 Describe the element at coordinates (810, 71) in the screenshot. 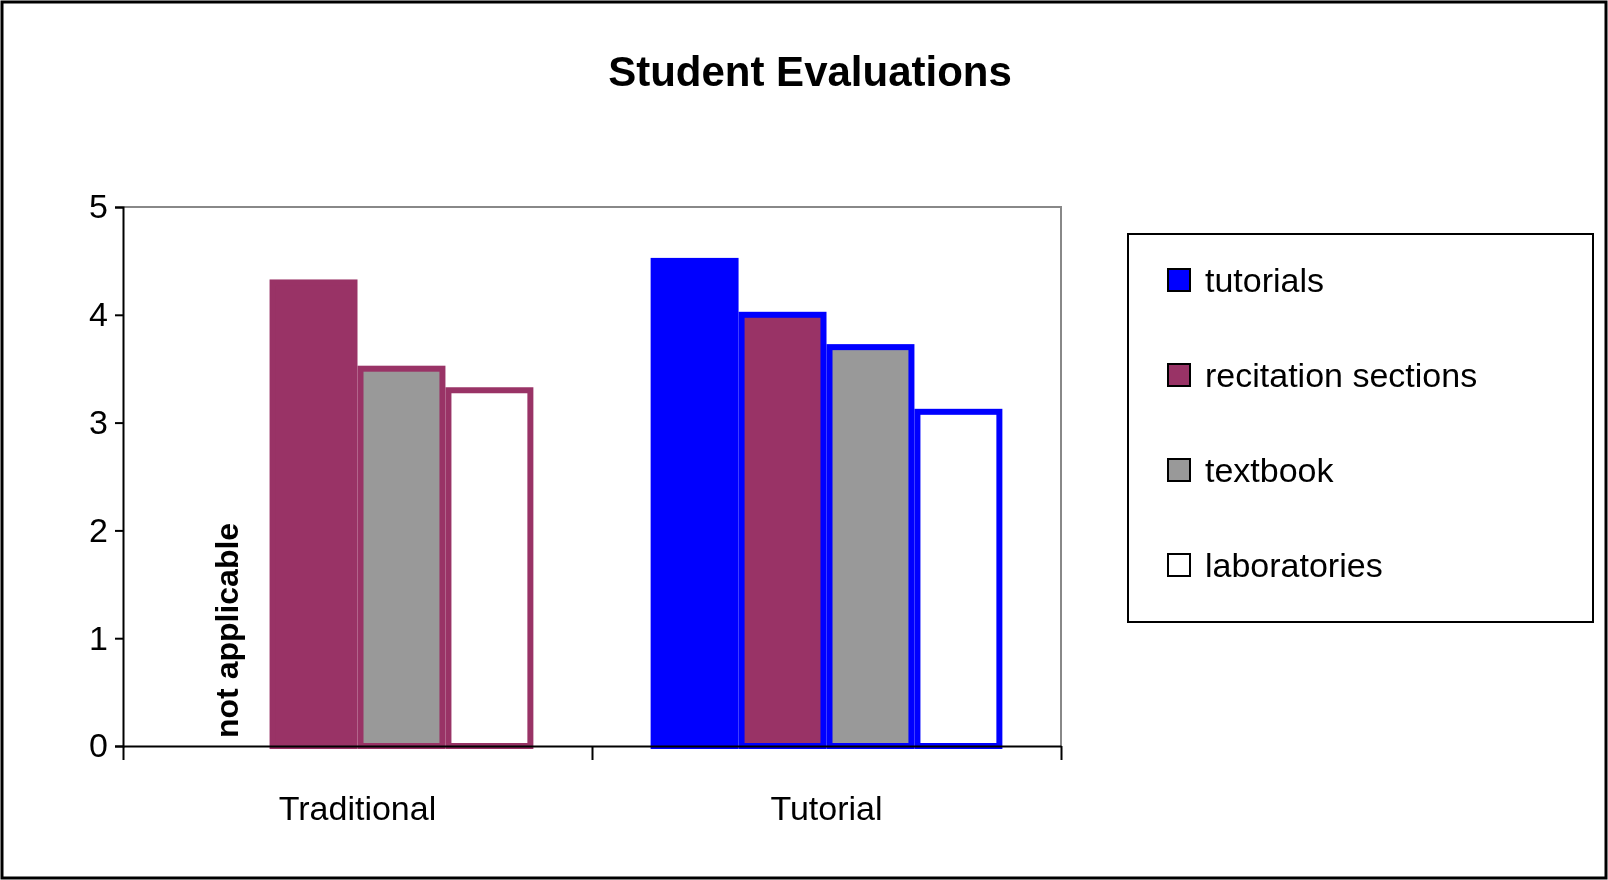

I see `chart-title: Student Evaluations` at that location.